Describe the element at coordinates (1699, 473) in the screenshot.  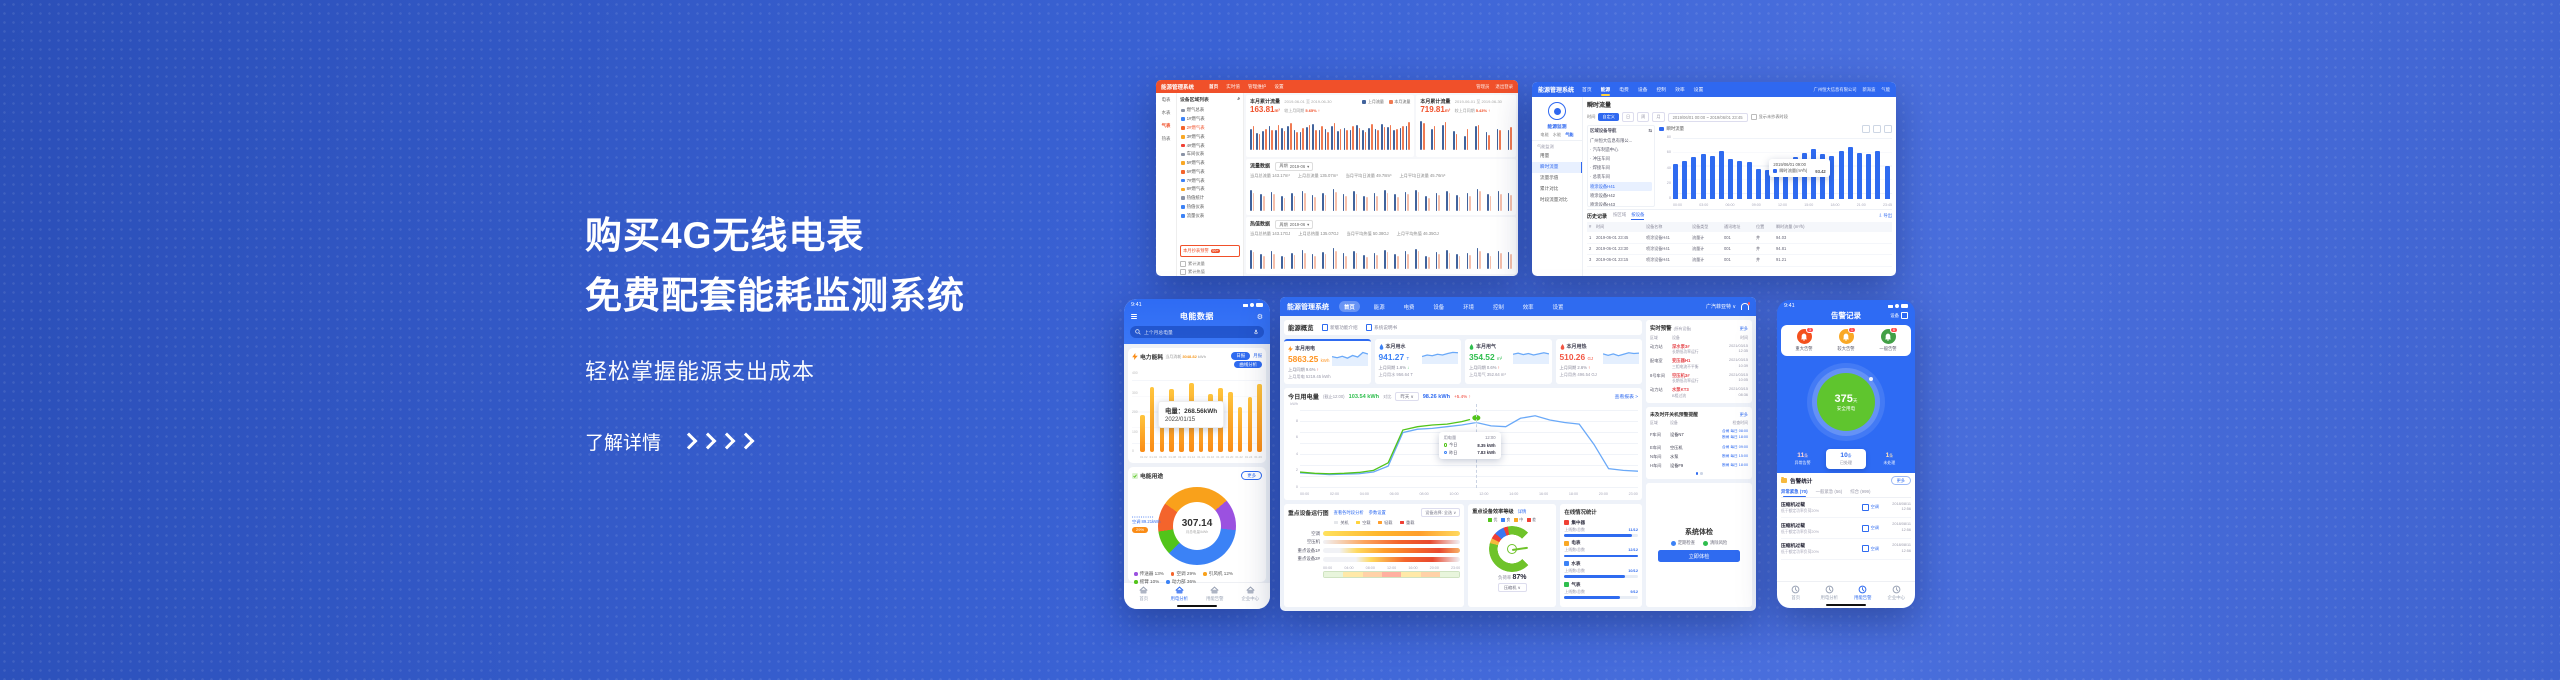
I see `pagination-dots` at that location.